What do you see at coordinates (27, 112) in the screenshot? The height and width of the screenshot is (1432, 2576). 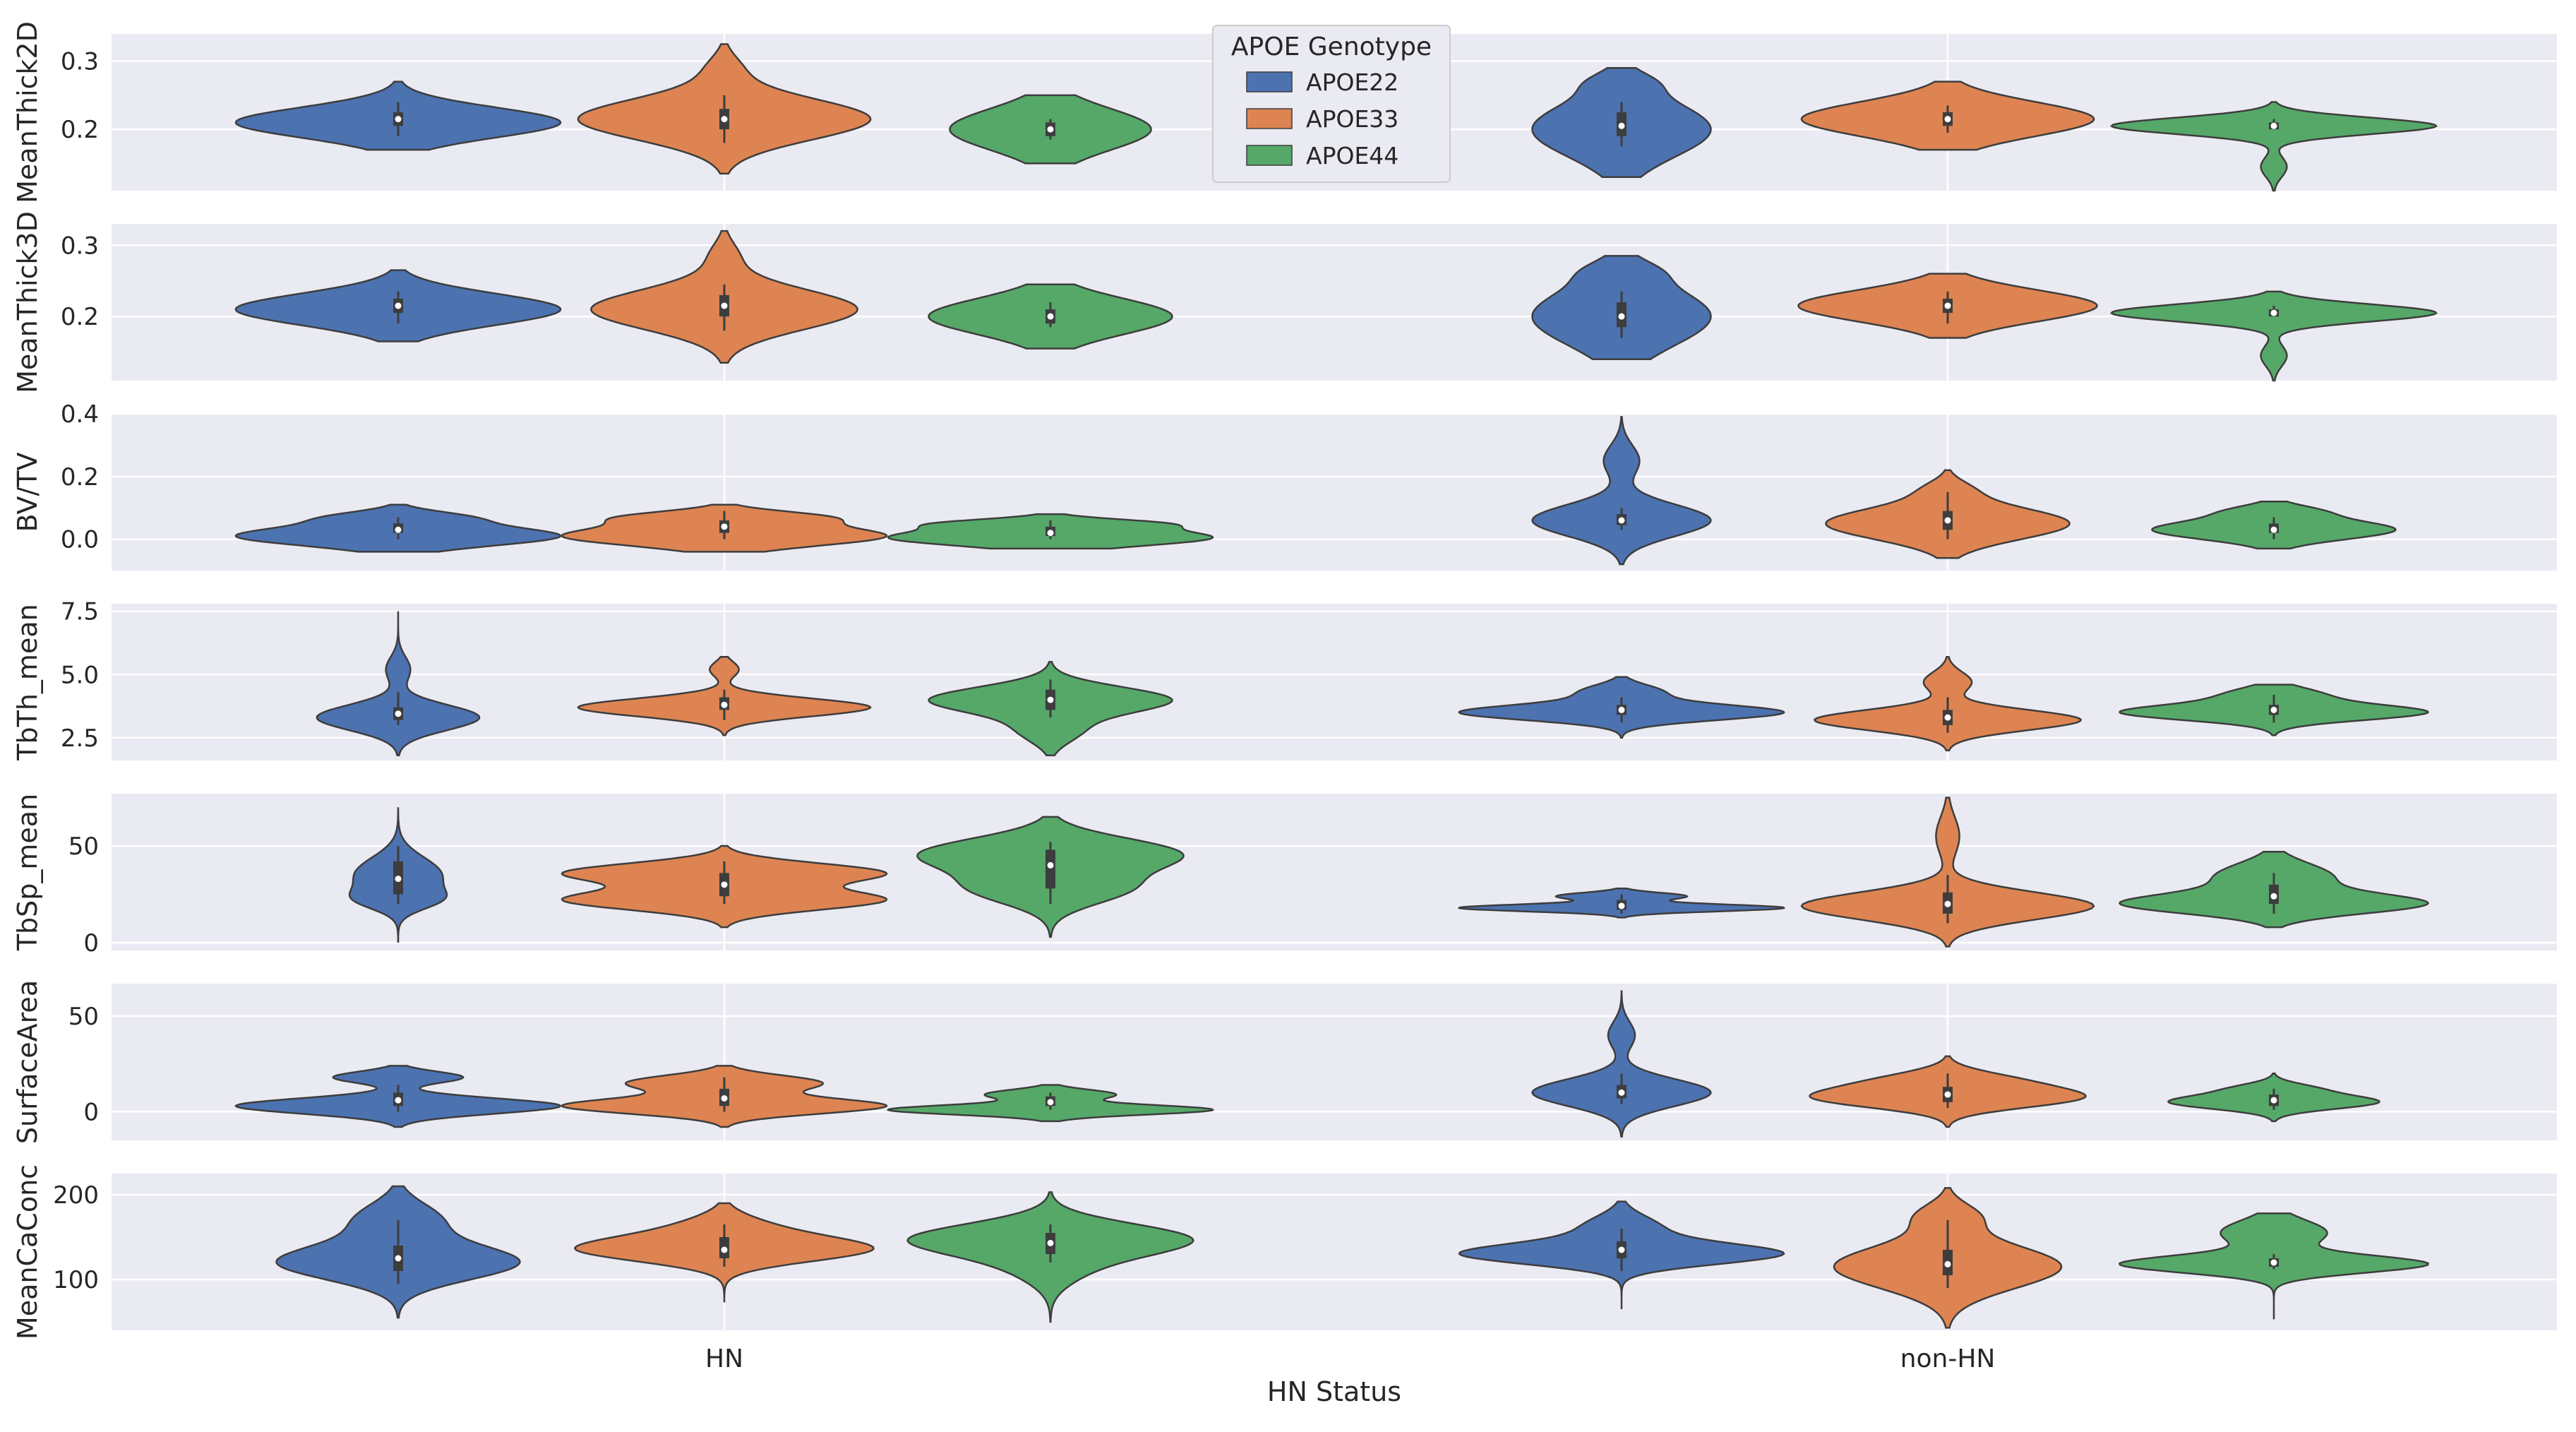 I see `y-axis-label-meanthick2d: MeanThick2D` at bounding box center [27, 112].